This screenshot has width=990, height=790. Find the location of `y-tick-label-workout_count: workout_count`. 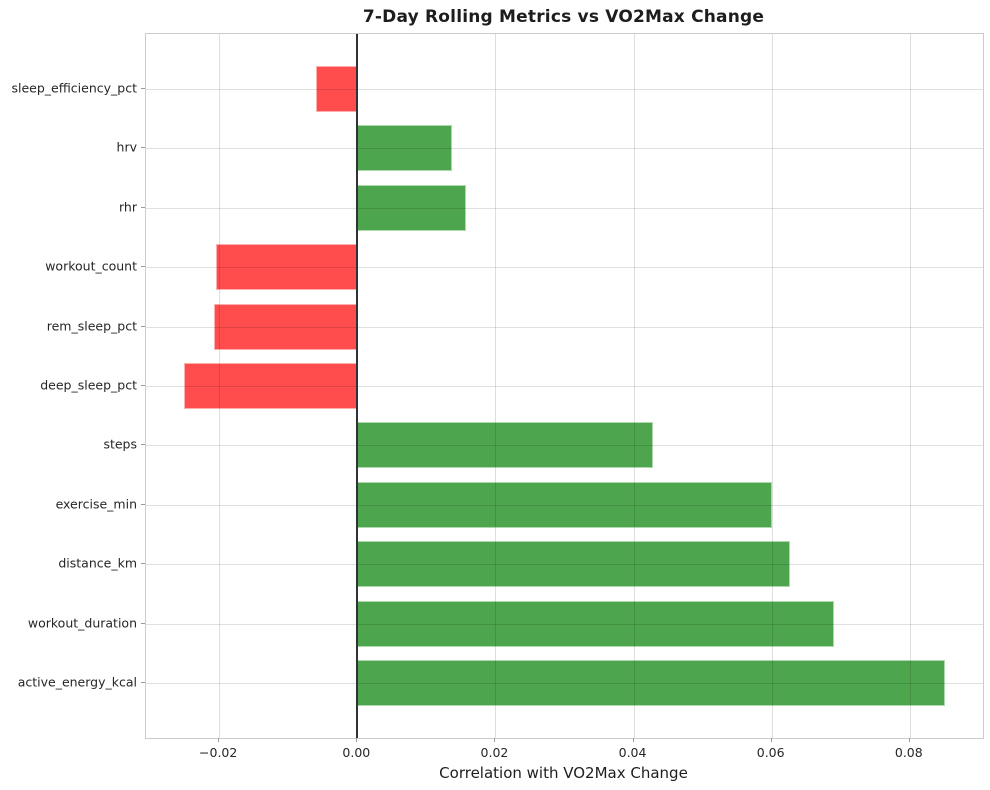

y-tick-label-workout_count: workout_count is located at coordinates (91, 266).